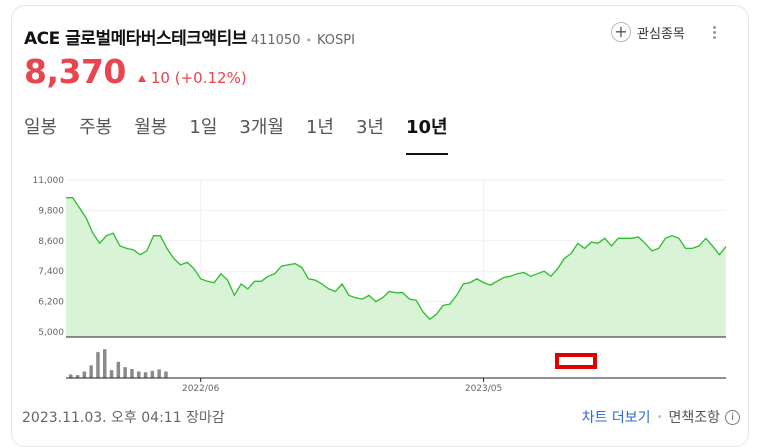 This screenshot has height=447, width=778. Describe the element at coordinates (427, 134) in the screenshot. I see `tab-10year: 10년` at that location.